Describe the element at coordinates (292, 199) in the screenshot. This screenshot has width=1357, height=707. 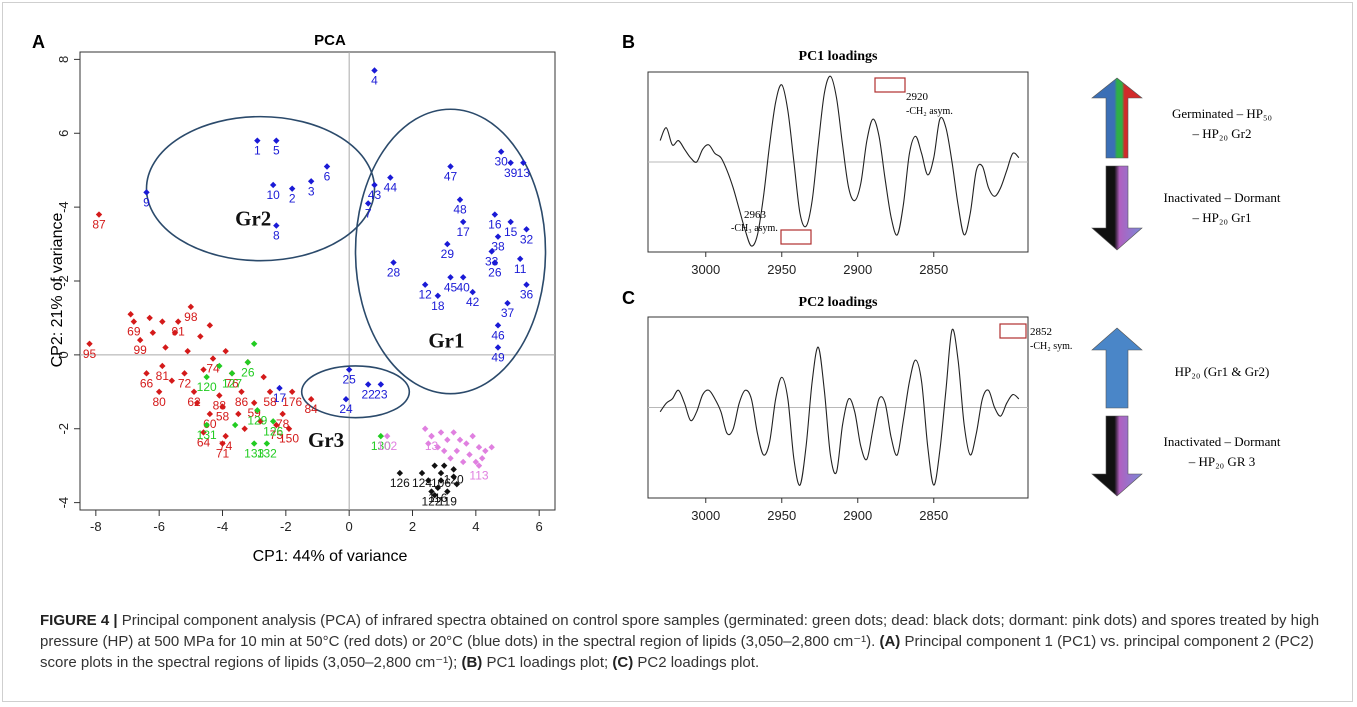
I see `point-label-blue: 2` at that location.